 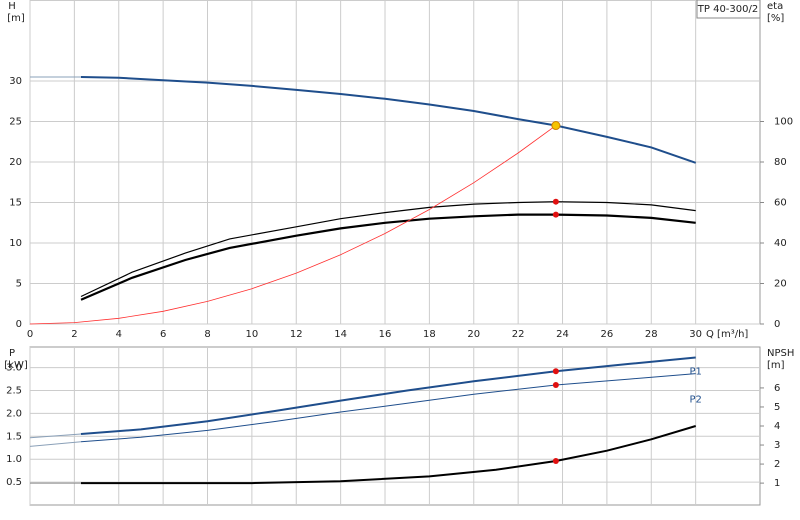 I want to click on y2-tick-label: 20, so click(x=780, y=284).